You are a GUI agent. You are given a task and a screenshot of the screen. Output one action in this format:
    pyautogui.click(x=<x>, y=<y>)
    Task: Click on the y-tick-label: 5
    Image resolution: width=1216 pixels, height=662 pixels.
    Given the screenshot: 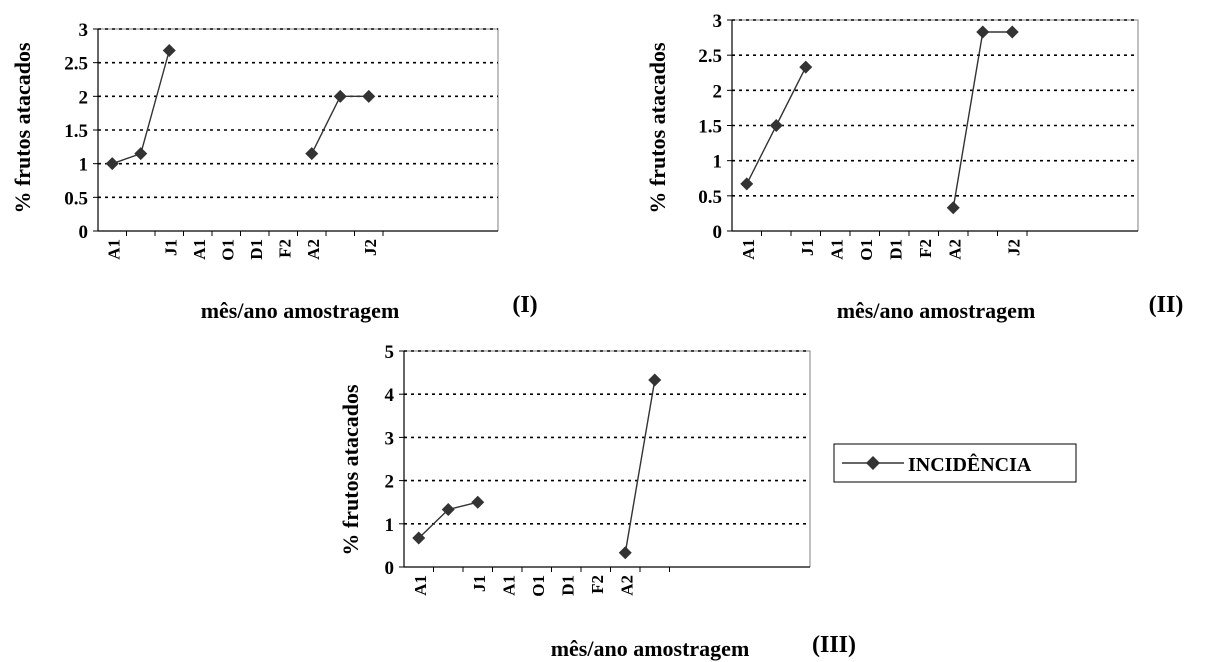 What is the action you would take?
    pyautogui.click(x=390, y=352)
    